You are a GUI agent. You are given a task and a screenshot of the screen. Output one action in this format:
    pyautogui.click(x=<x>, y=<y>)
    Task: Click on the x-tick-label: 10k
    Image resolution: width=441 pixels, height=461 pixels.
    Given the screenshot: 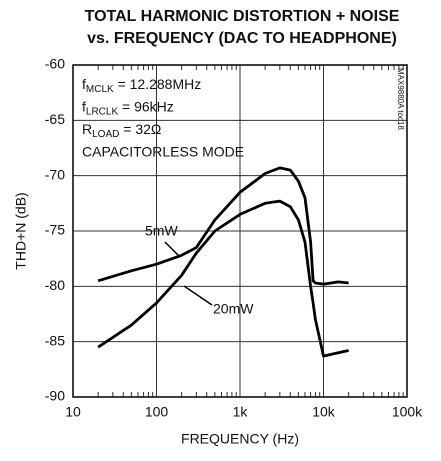 What is the action you would take?
    pyautogui.click(x=324, y=412)
    